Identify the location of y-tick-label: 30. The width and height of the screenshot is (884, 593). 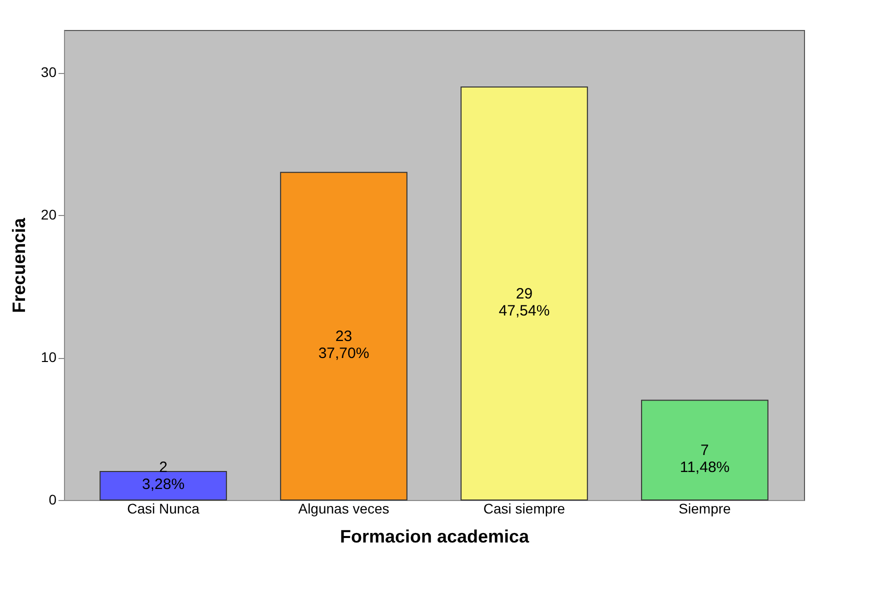
(48, 72).